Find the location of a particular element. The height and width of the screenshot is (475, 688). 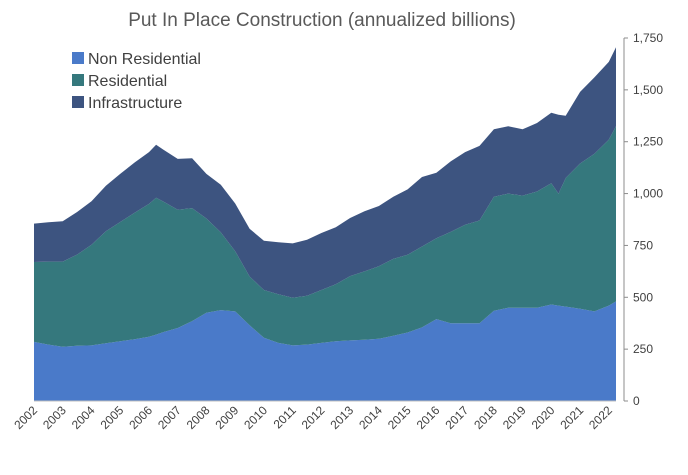

x-tick-label: 2013 is located at coordinates (341, 417).